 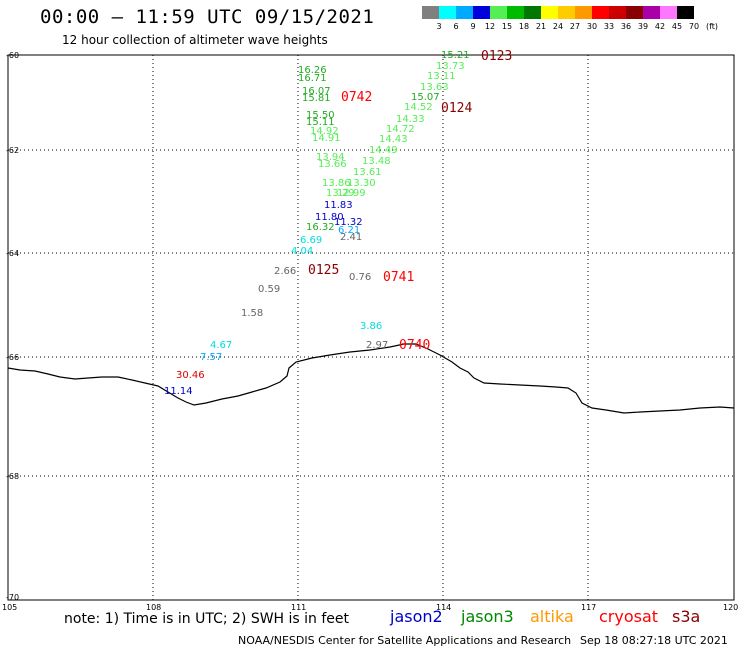 What do you see at coordinates (361, 183) in the screenshot?
I see `wave-height-label: 13.30` at bounding box center [361, 183].